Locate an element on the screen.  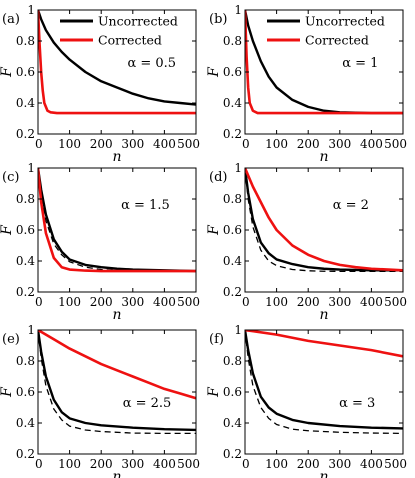
alpha-annotation: α = 1 is located at coordinates (360, 63).